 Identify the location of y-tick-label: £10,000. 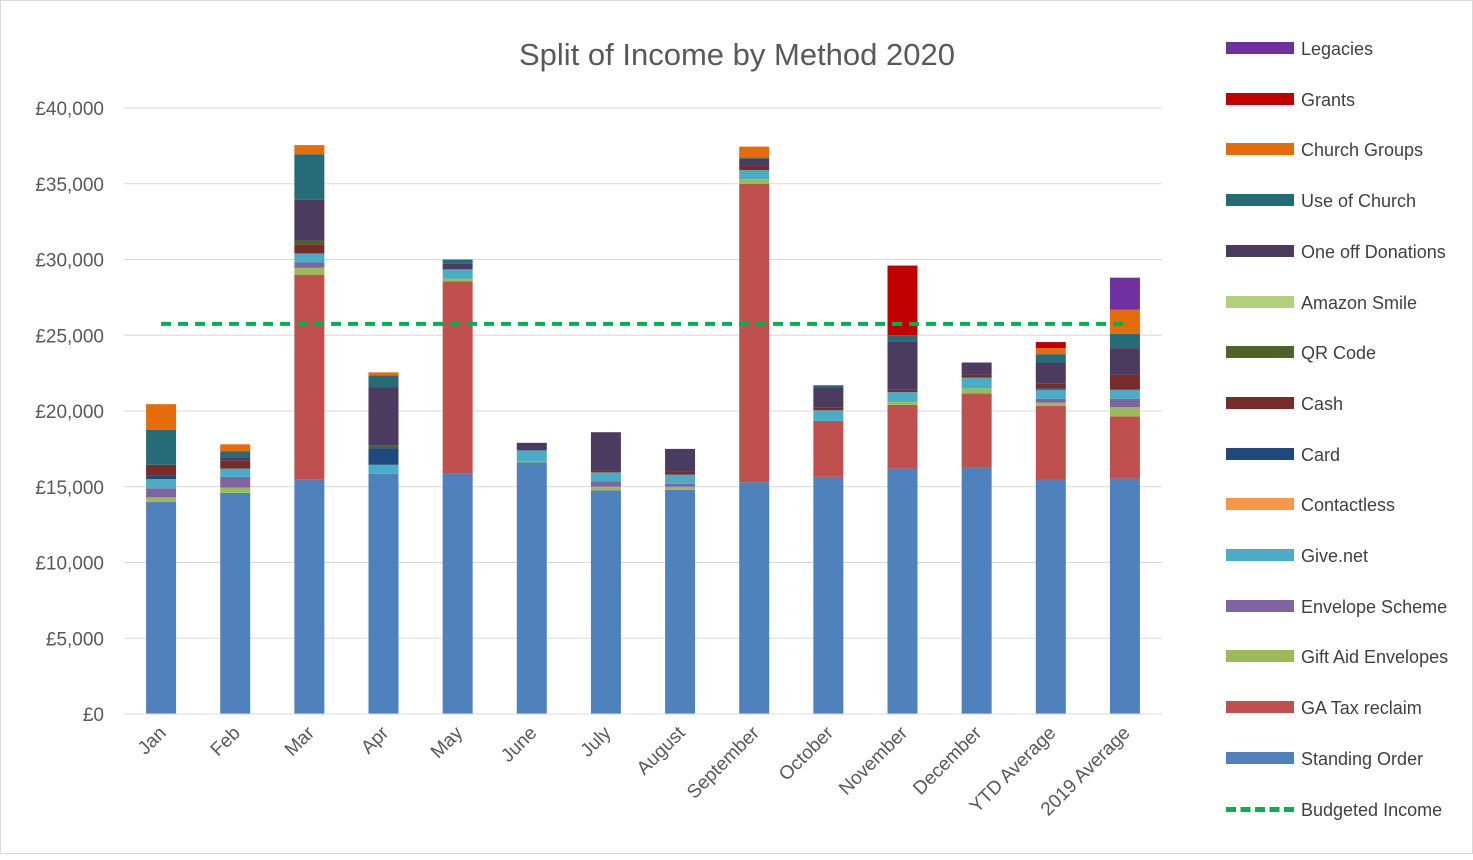
(69, 564).